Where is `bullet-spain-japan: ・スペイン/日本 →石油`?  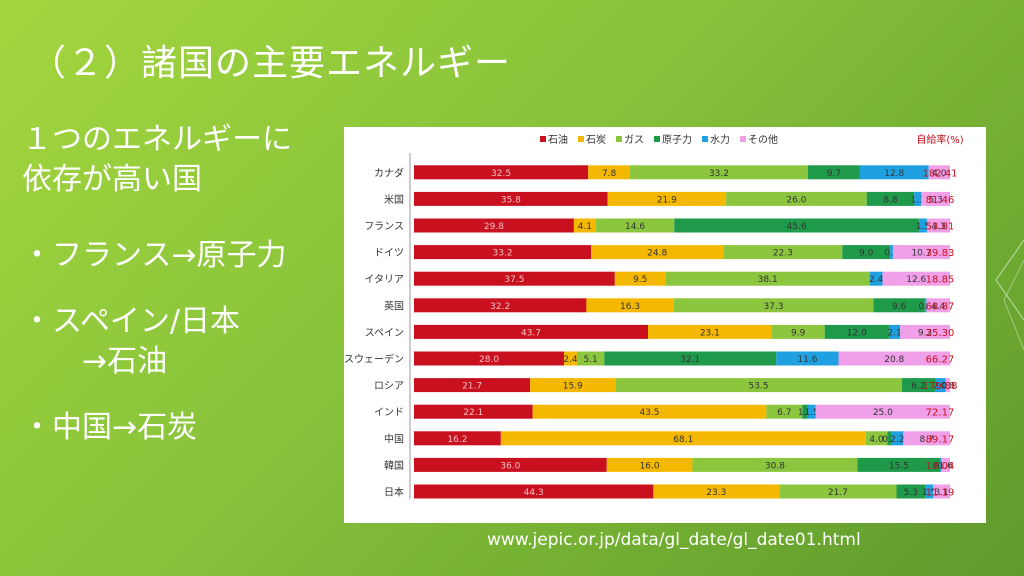 bullet-spain-japan: ・スペイン/日本 →石油 is located at coordinates (182, 342).